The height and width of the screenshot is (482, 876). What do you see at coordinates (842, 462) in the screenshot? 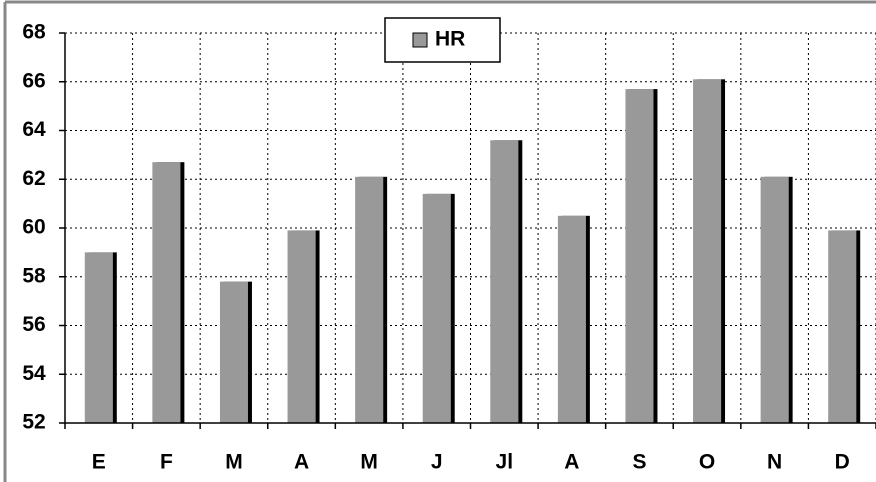
I see `x-tick-label: D` at bounding box center [842, 462].